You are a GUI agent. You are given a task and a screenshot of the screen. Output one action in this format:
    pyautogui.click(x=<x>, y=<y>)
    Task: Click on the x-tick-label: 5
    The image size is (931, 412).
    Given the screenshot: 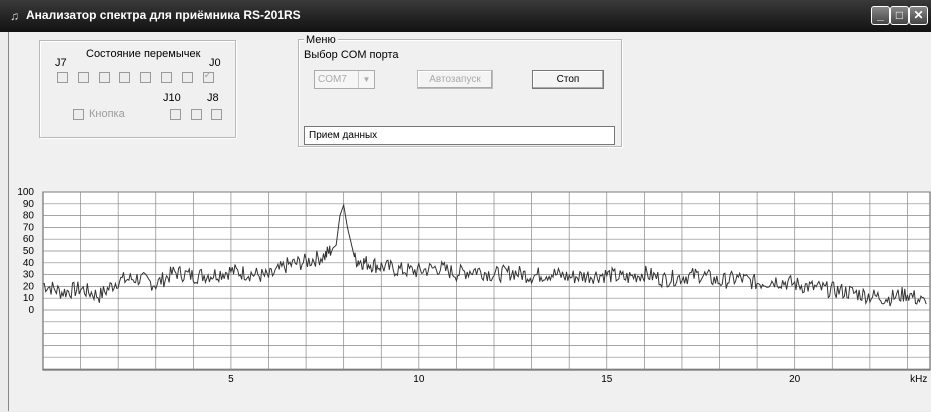 What is the action you would take?
    pyautogui.click(x=231, y=379)
    